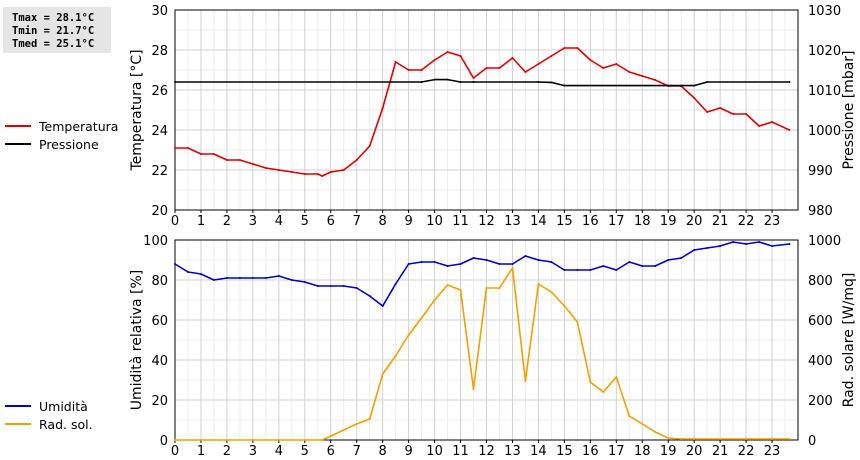  I want to click on y-right-tick-label: 600, so click(820, 321).